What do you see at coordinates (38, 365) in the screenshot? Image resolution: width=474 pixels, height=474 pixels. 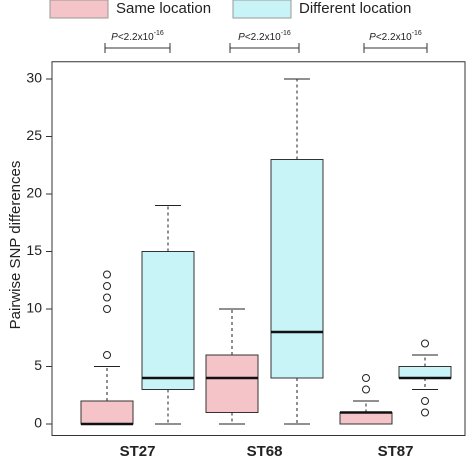 I see `y-tick-label: 5` at bounding box center [38, 365].